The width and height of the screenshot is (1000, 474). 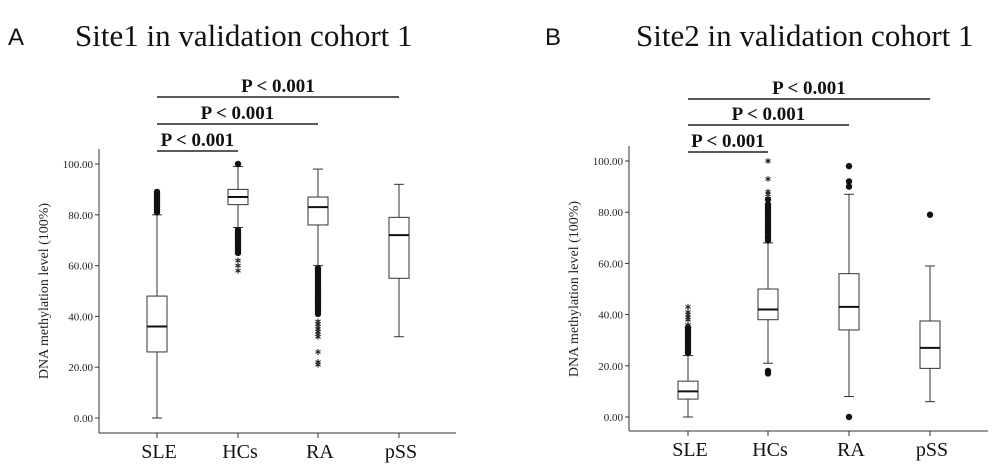 What do you see at coordinates (553, 37) in the screenshot?
I see `panel-label: B` at bounding box center [553, 37].